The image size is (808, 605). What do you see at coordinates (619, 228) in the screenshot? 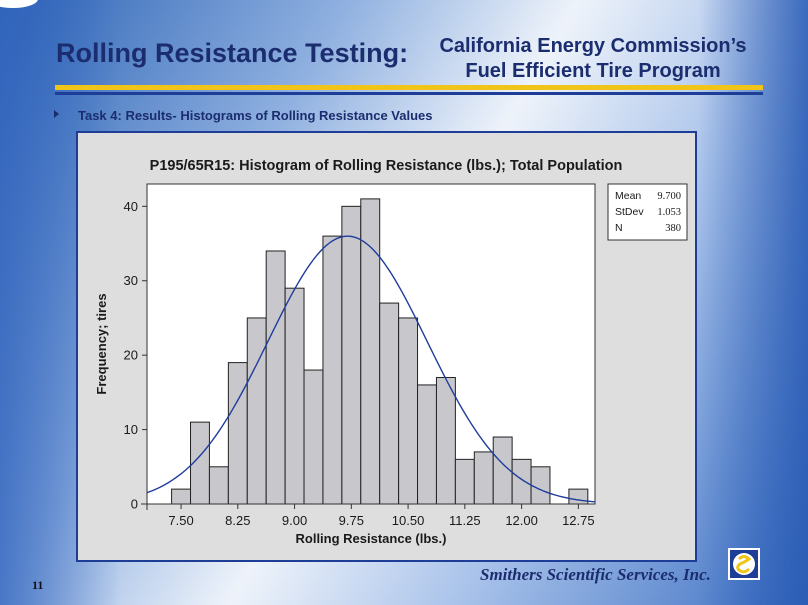
I see `stats-label: N` at bounding box center [619, 228].